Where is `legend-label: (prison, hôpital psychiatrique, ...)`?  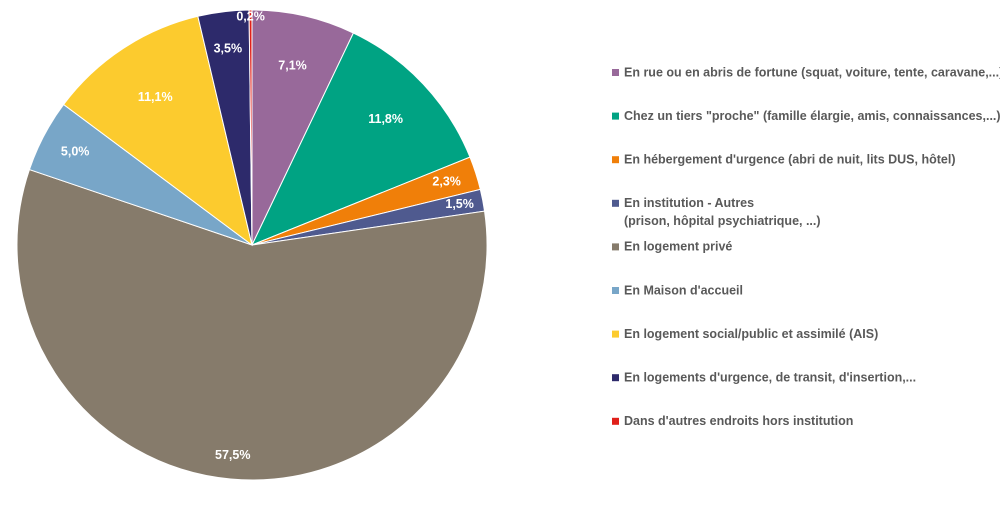 legend-label: (prison, hôpital psychiatrique, ...) is located at coordinates (722, 221).